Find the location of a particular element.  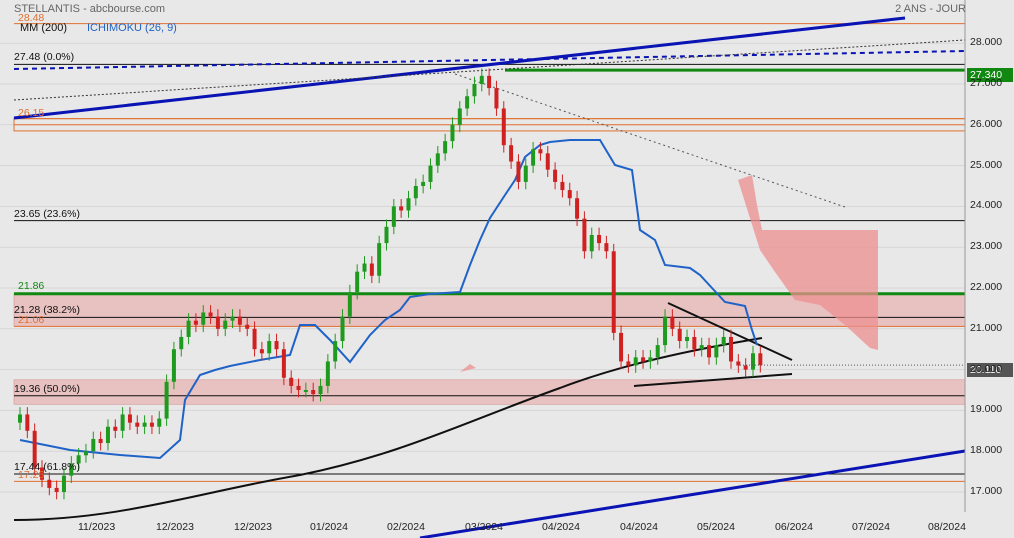

legend-ichimoku: ICHIMOKU (26, 9) is located at coordinates (132, 28).